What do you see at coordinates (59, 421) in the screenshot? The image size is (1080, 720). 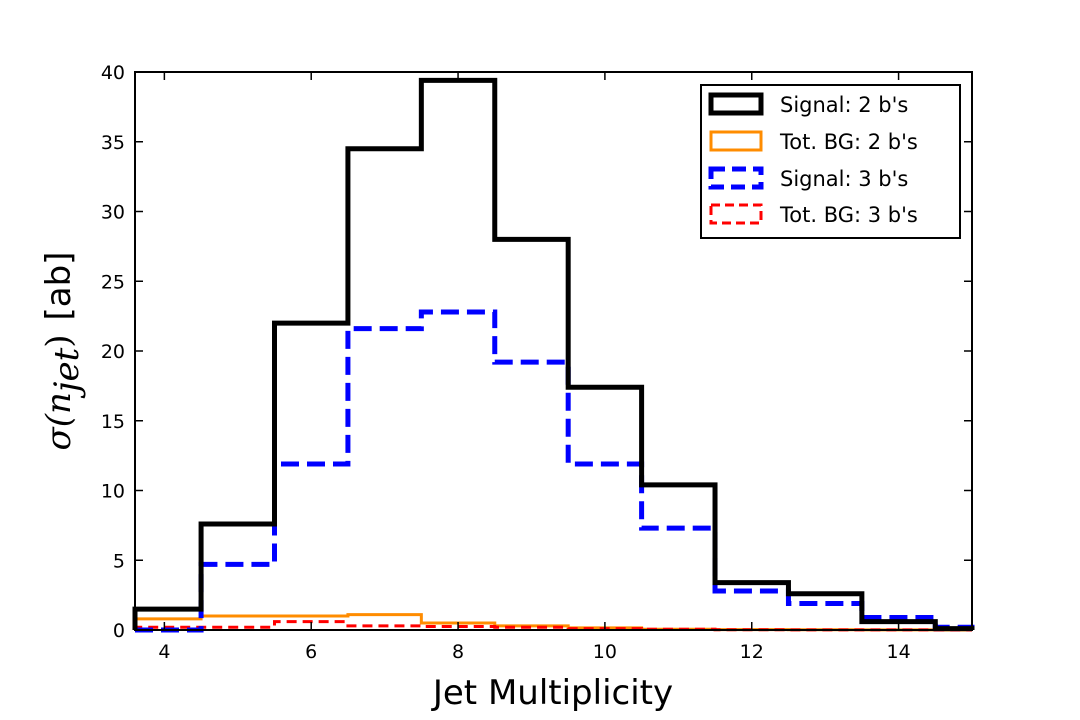 I see `y-axis-title-math: σ(n` at bounding box center [59, 421].